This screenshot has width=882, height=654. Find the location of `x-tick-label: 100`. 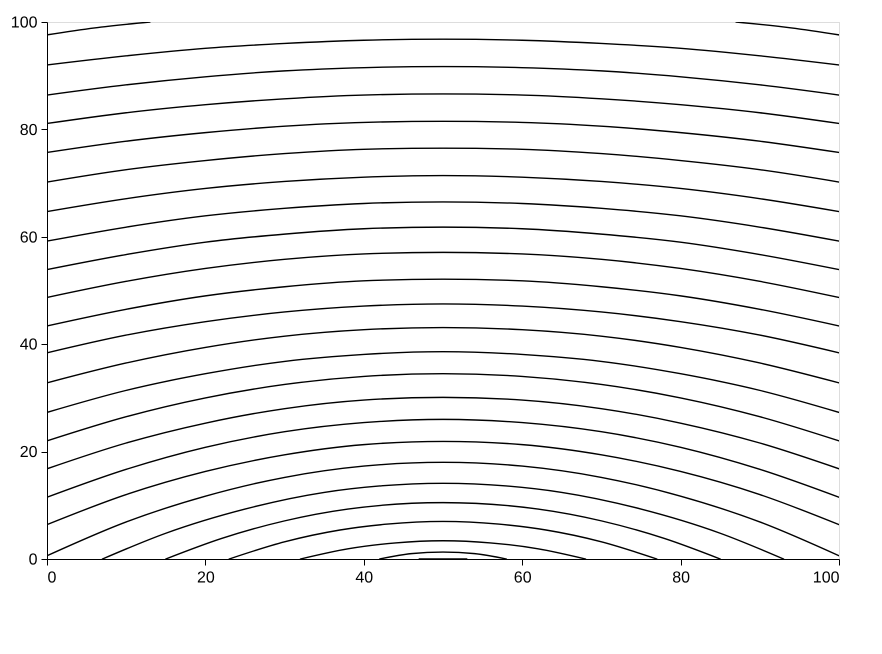

x-tick-label: 100 is located at coordinates (826, 578).